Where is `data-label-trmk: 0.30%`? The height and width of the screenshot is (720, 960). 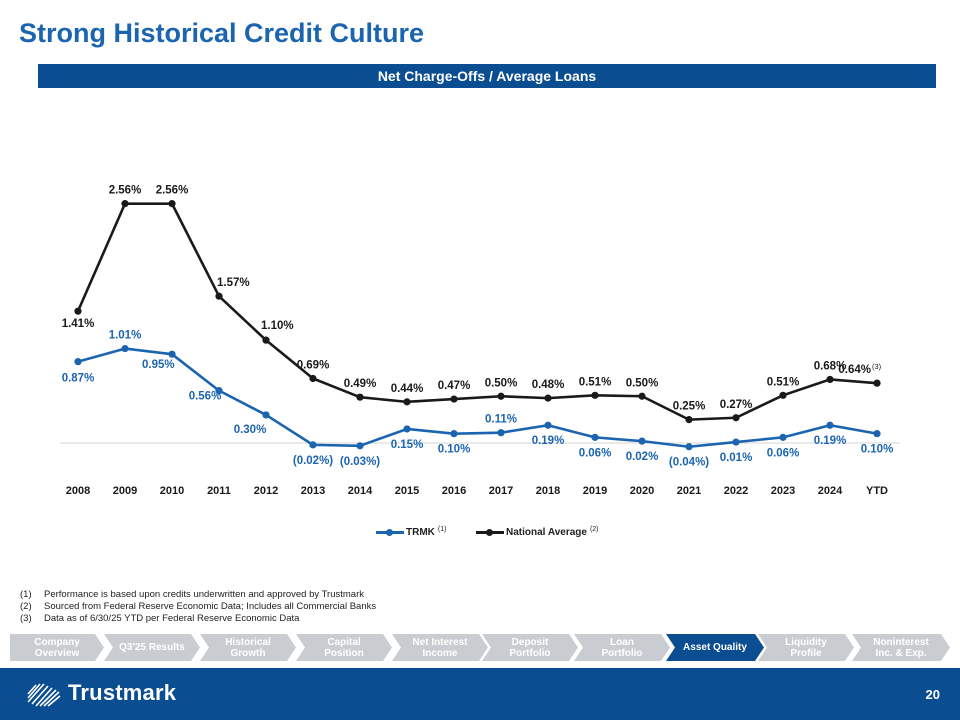 data-label-trmk: 0.30% is located at coordinates (250, 430).